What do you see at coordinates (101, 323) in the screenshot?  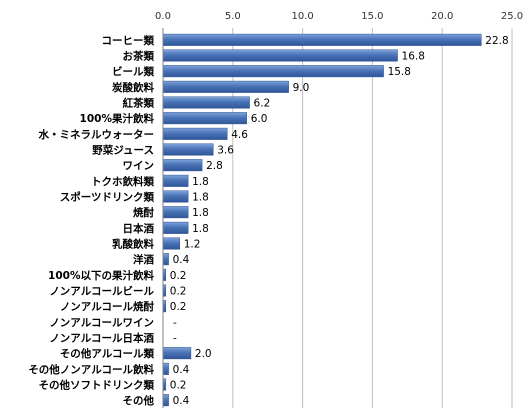 I see `category-label: ノンアルコールワイン` at bounding box center [101, 323].